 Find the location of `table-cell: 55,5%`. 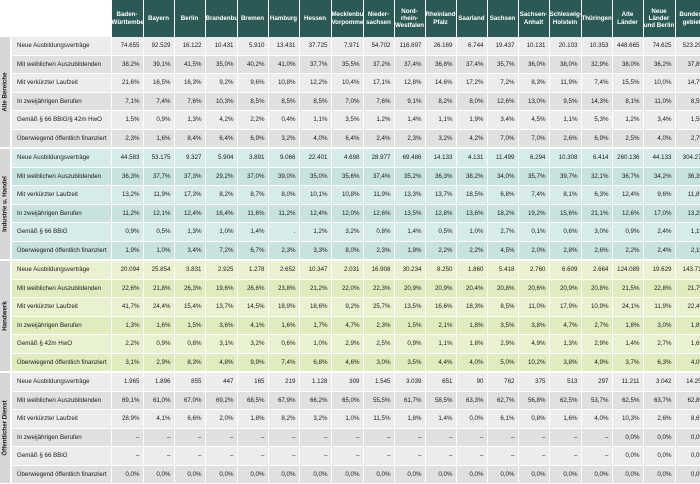

table-cell: 55,5% is located at coordinates (378, 400).